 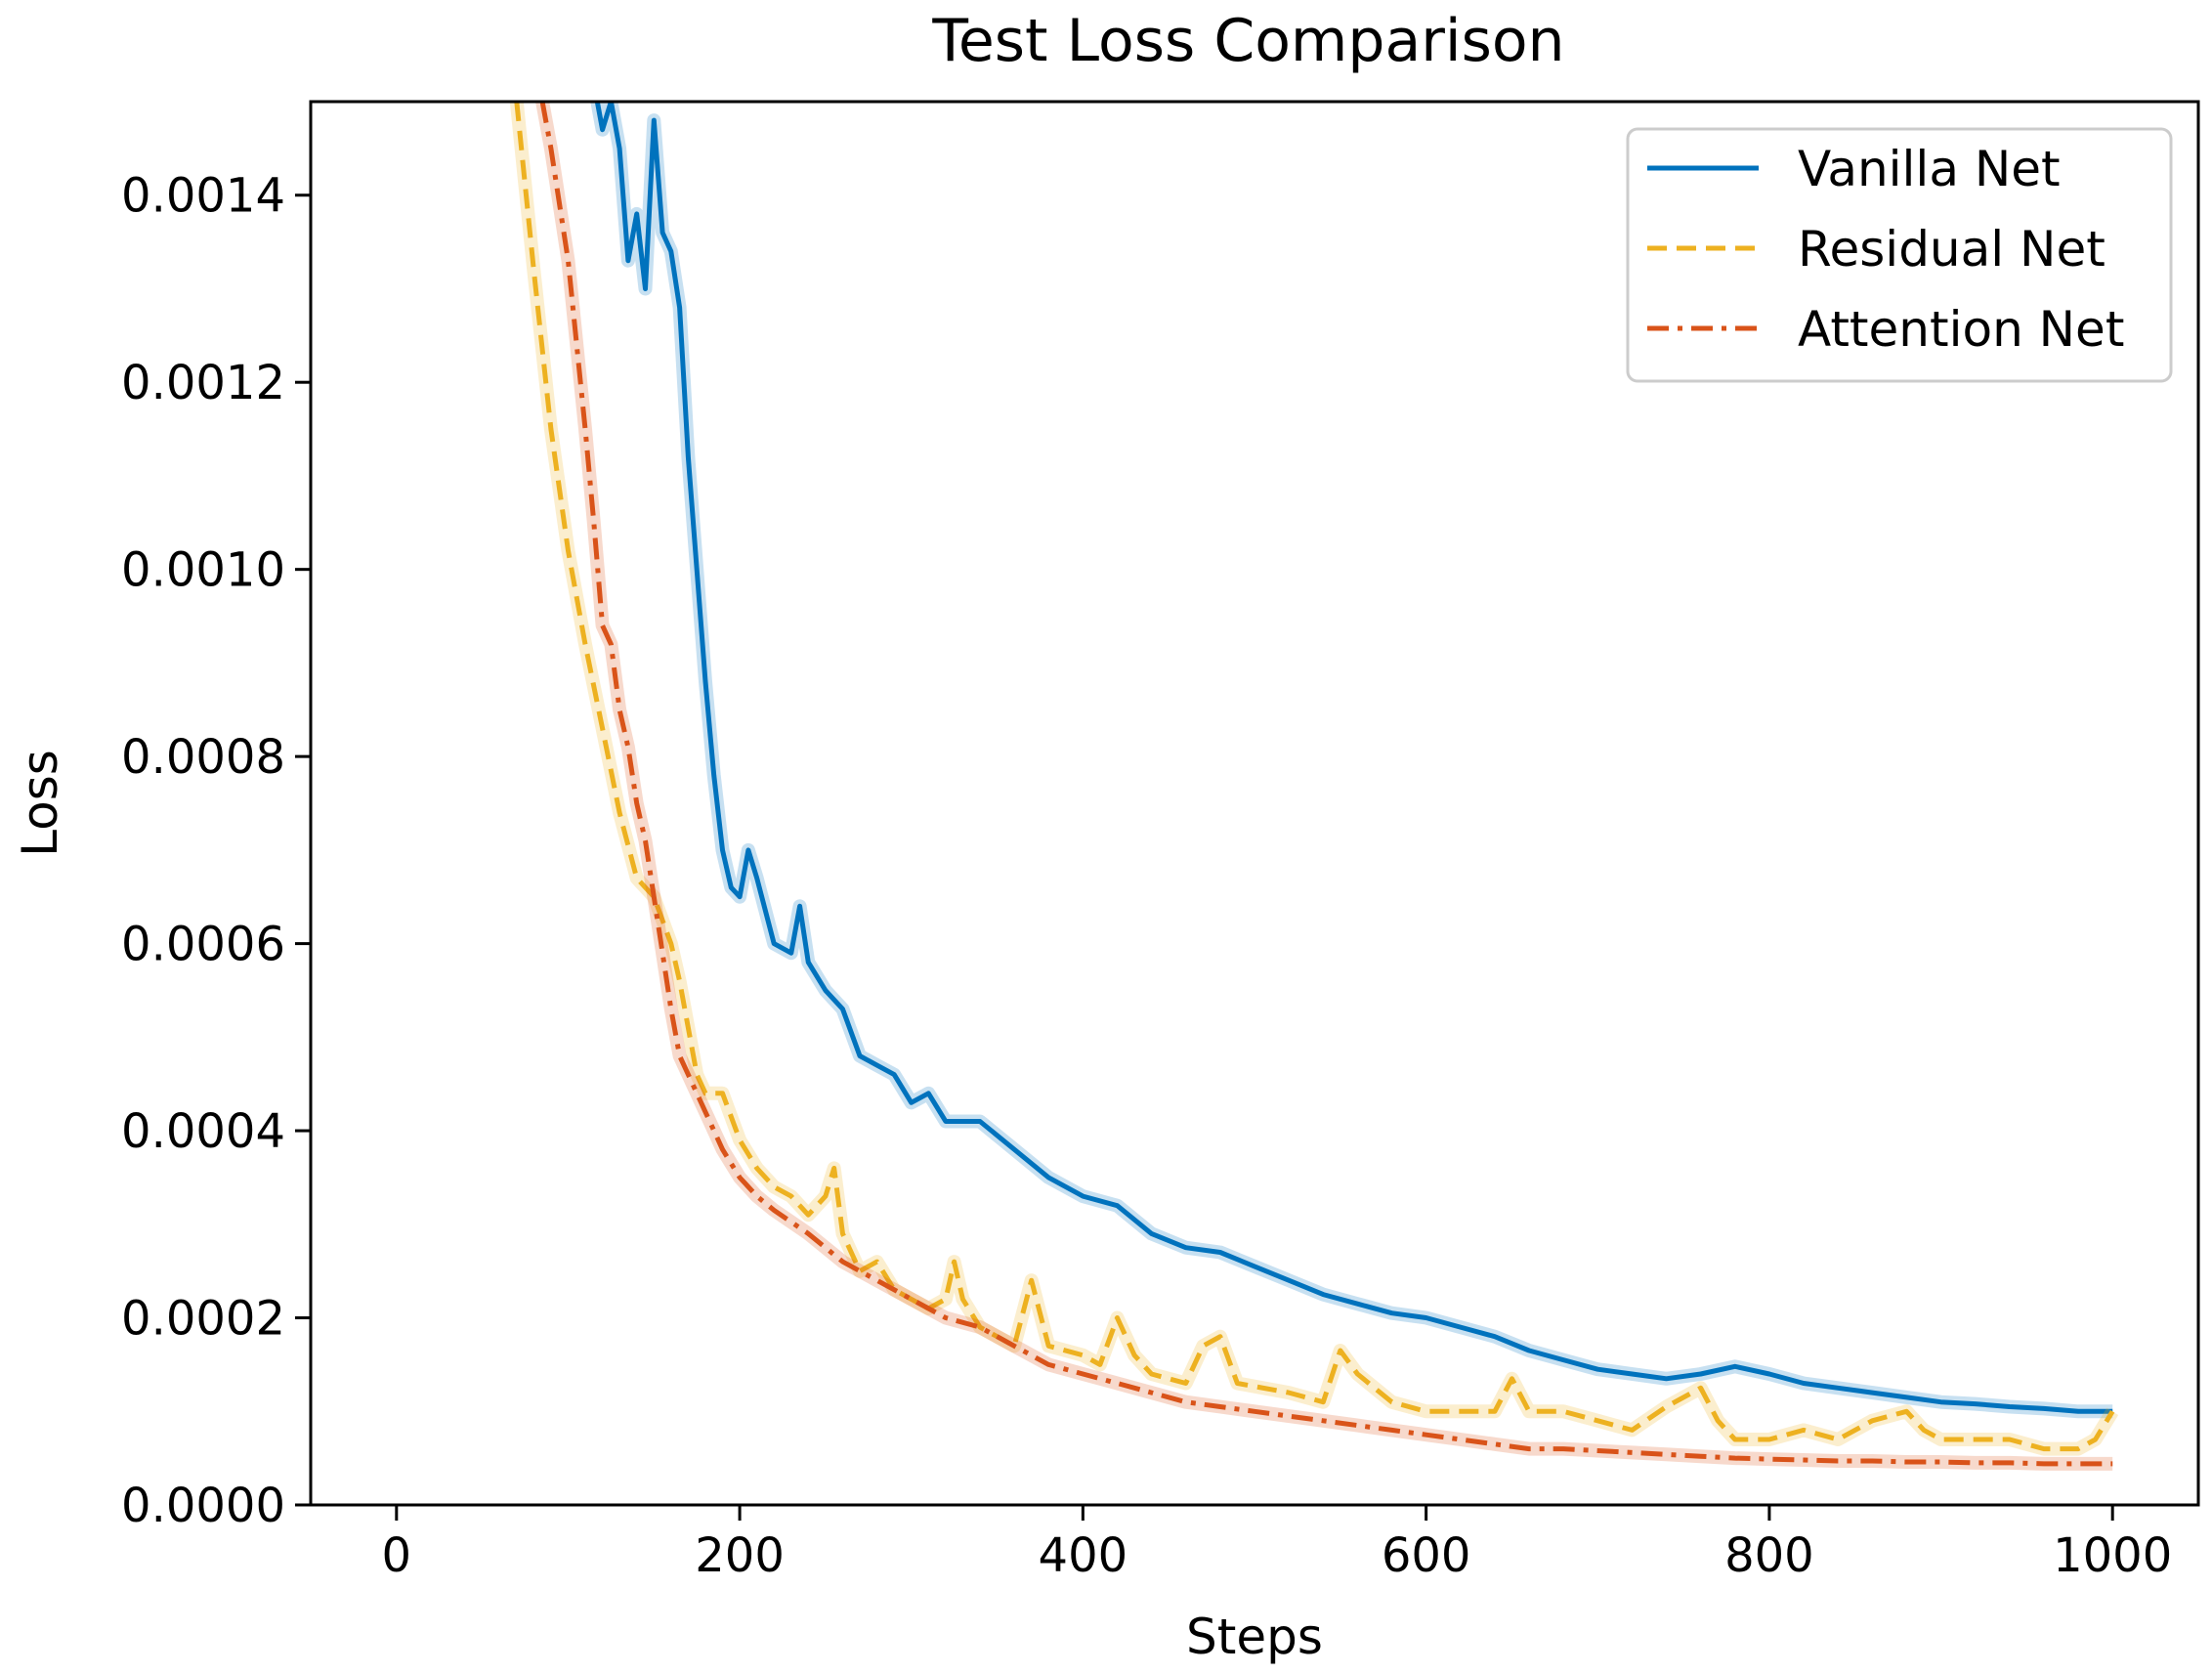 What do you see at coordinates (1769, 1555) in the screenshot?
I see `x-tick-label: 800` at bounding box center [1769, 1555].